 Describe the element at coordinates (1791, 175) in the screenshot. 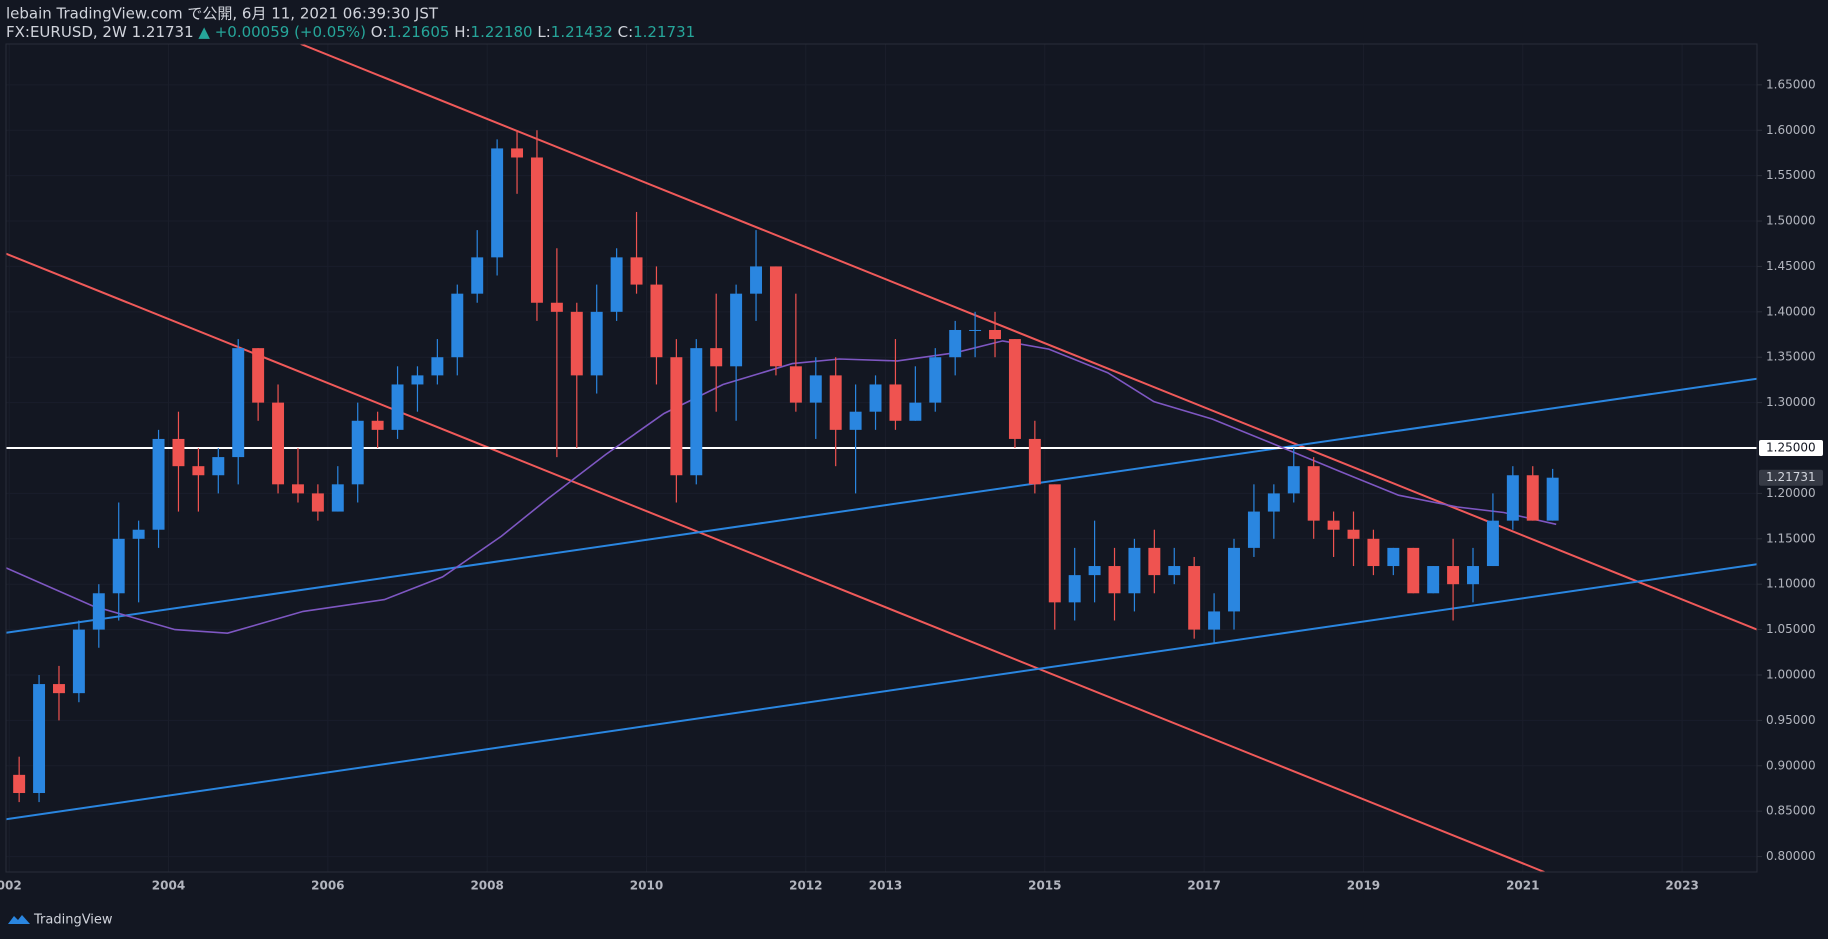

I see `y-tick-label: 1.55000` at that location.